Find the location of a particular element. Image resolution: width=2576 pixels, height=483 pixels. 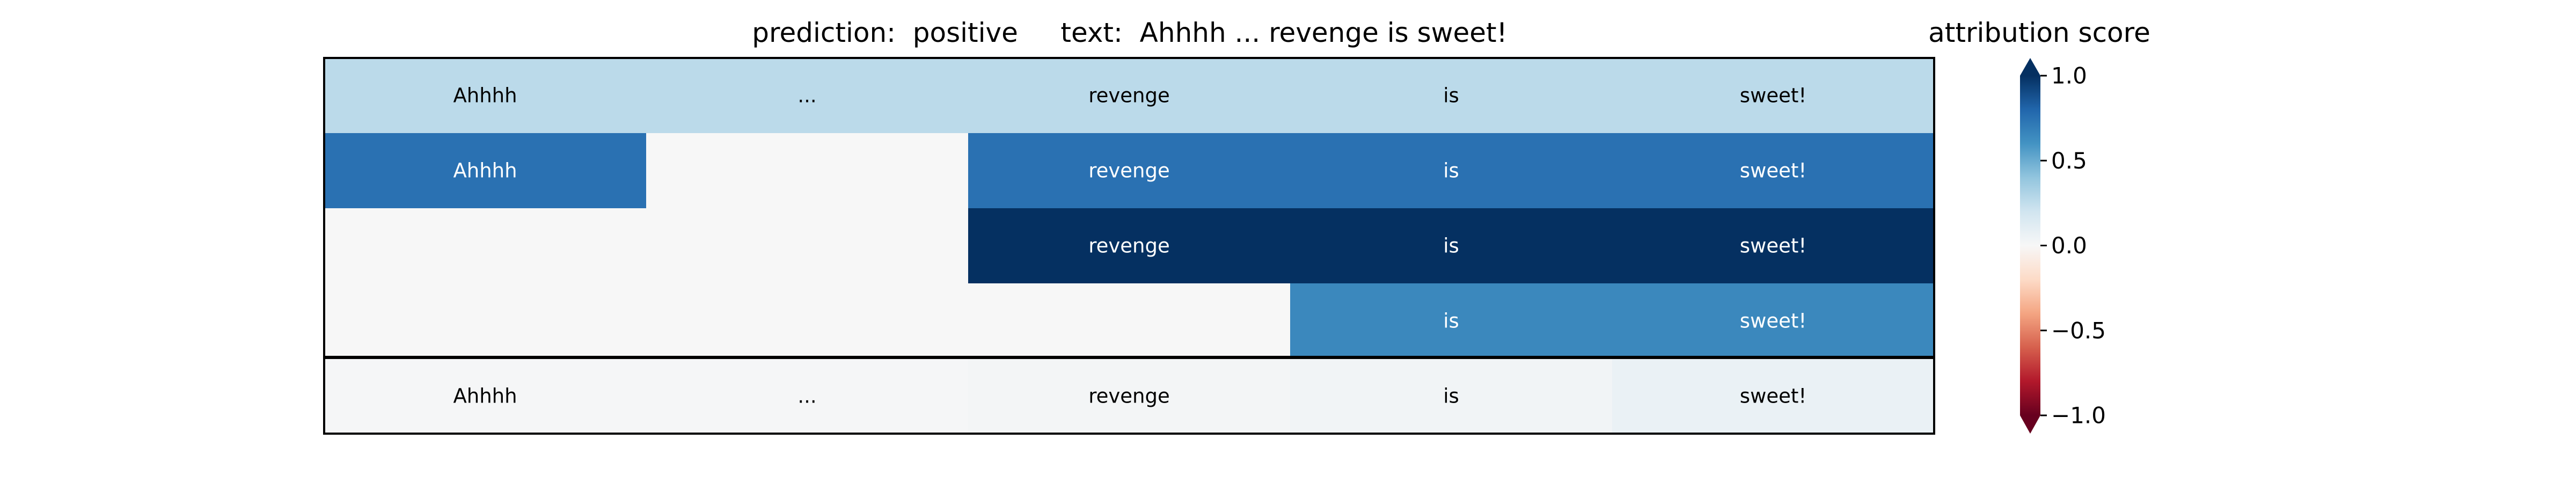

colorbar-gradient is located at coordinates (2030, 245).